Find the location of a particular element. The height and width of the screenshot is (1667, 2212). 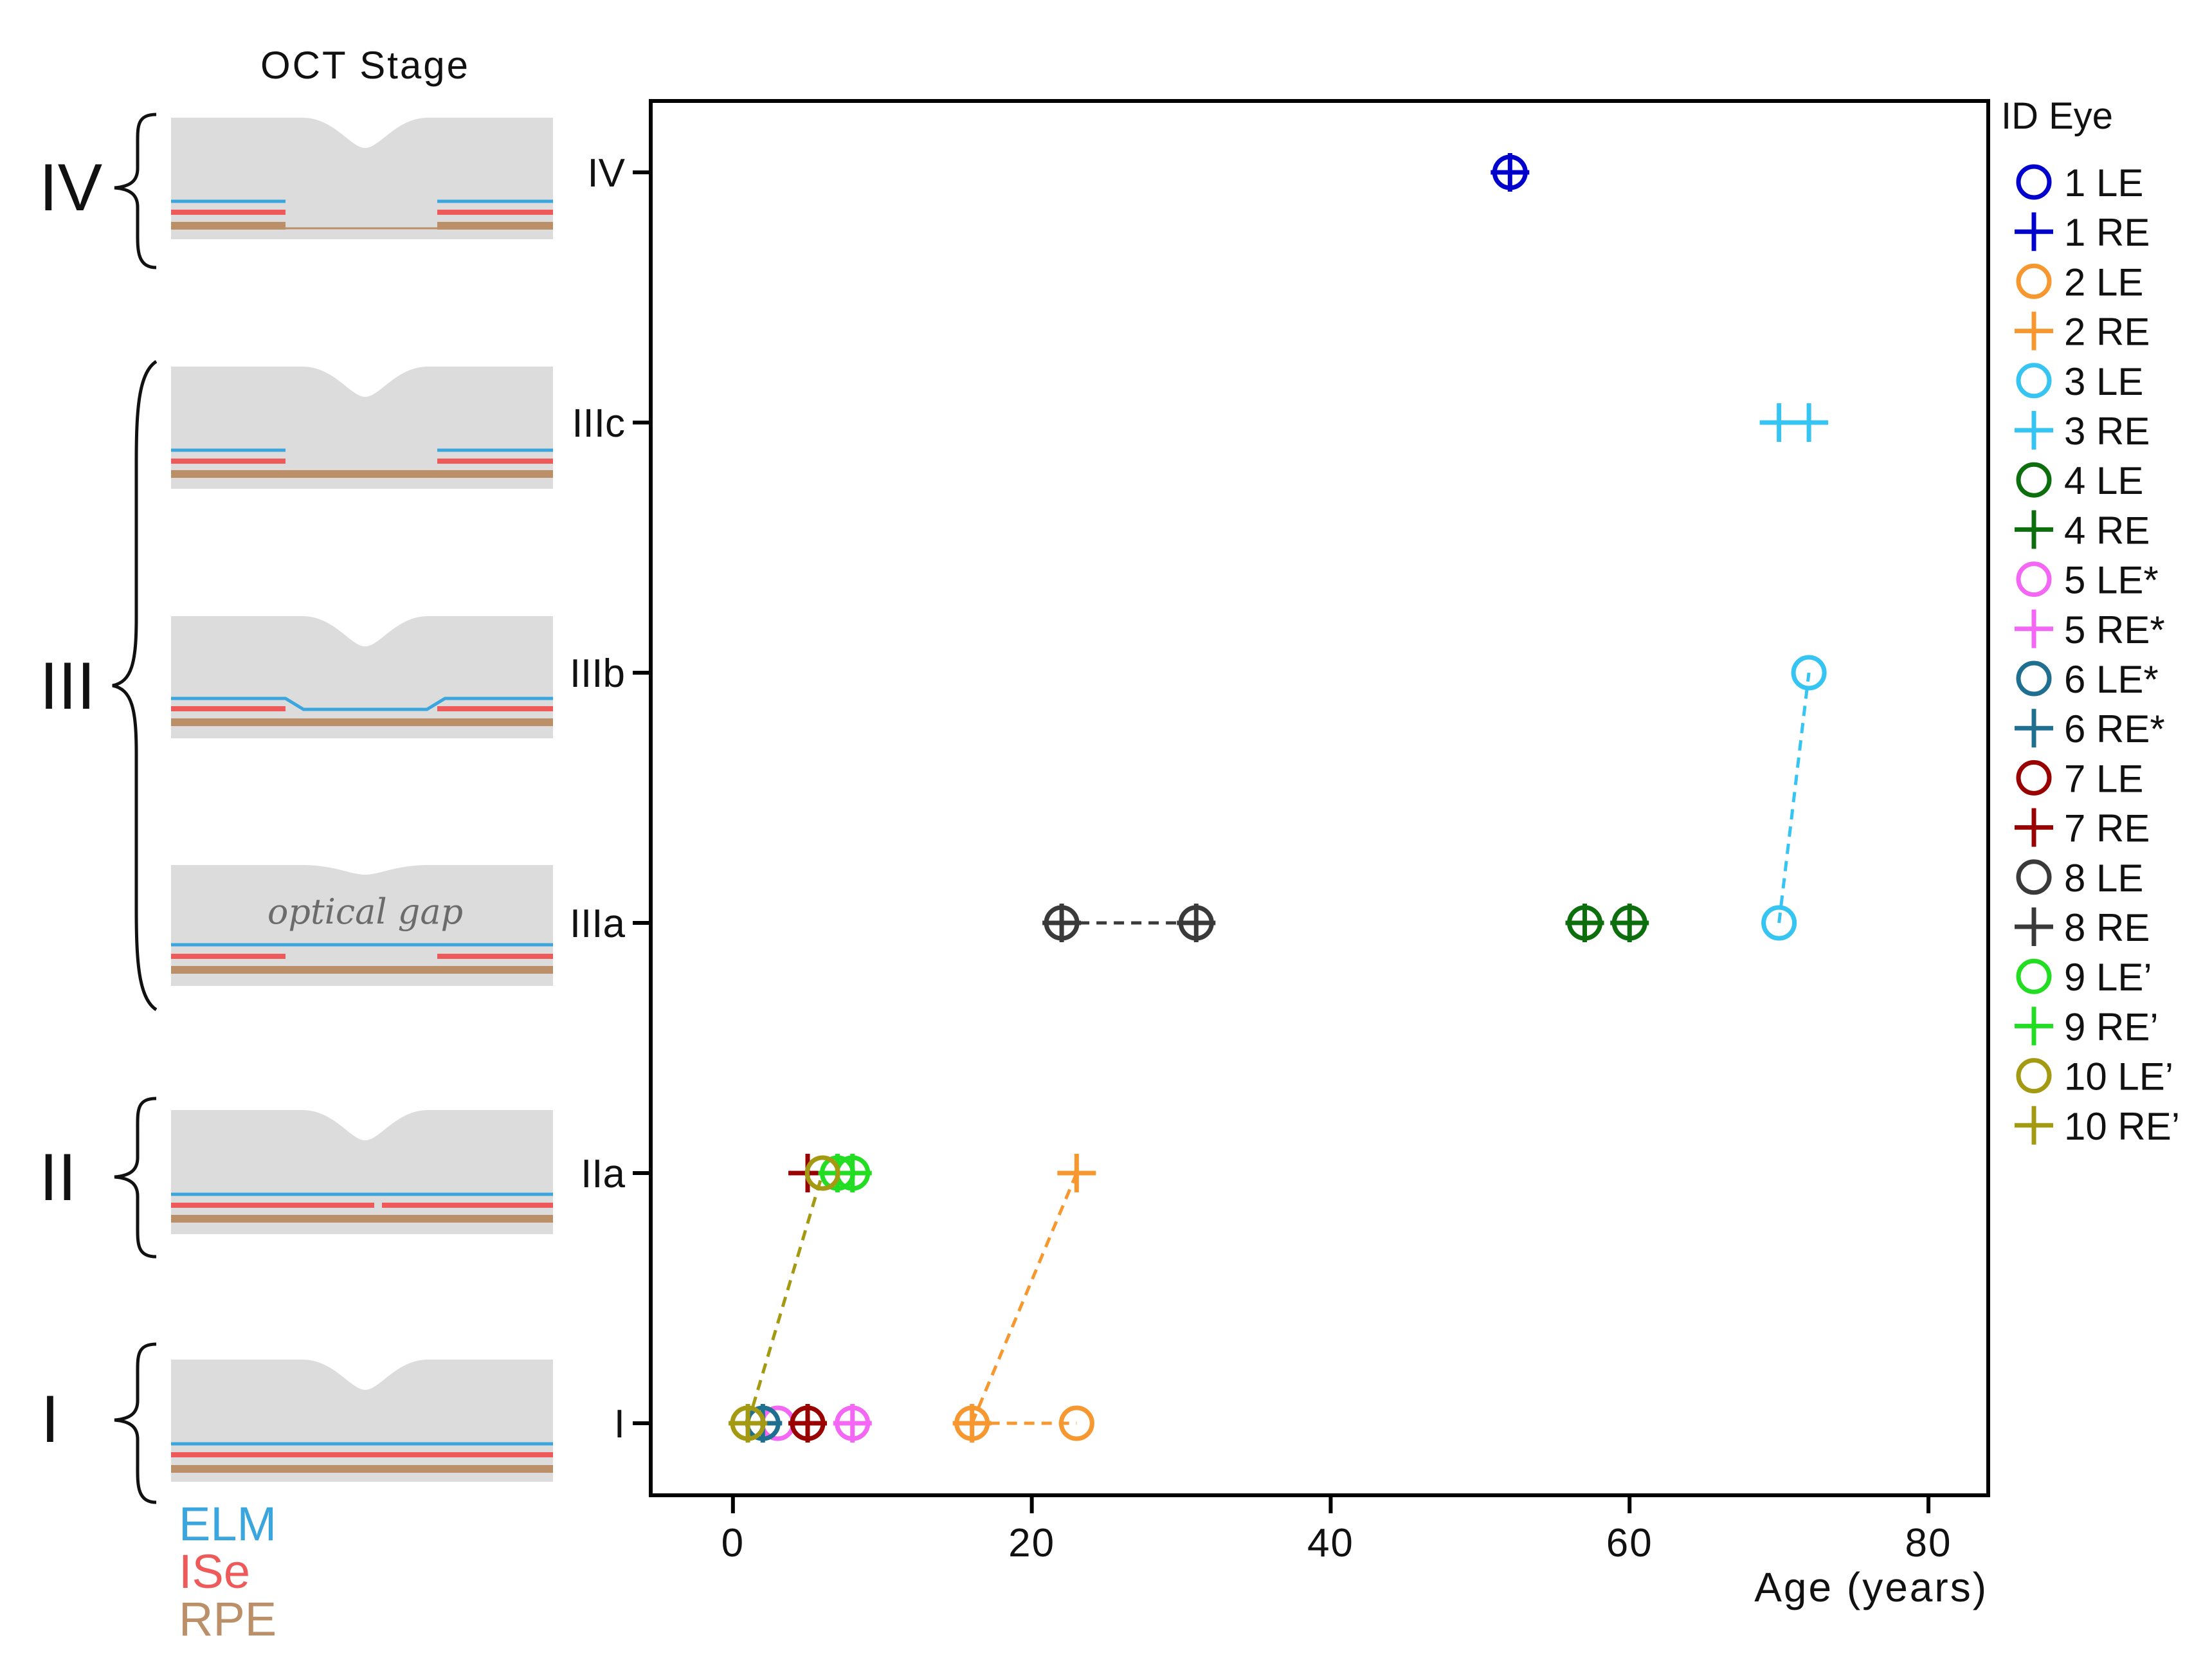

stage-iv-schematic: IV is located at coordinates (296, 191).